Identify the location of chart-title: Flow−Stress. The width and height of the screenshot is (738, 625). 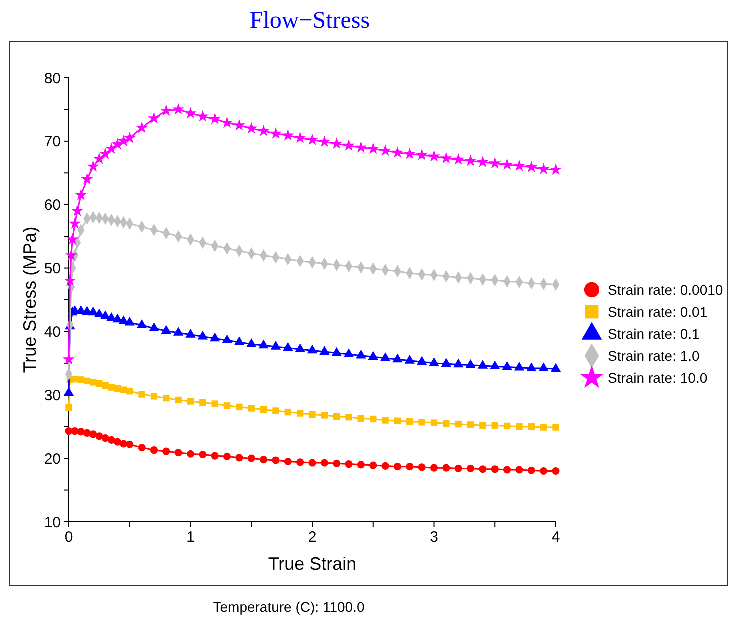
(310, 21).